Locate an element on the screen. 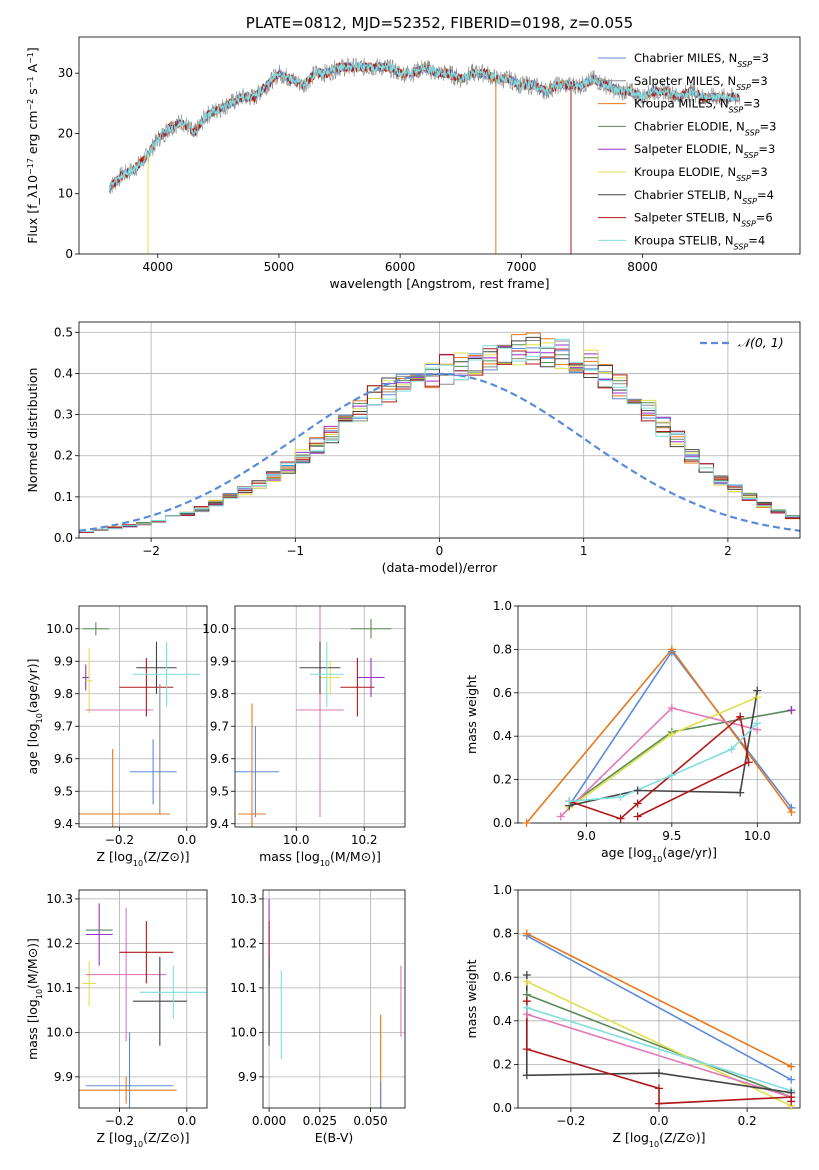 The image size is (819, 1170). histogram-salpeter_stelib is located at coordinates (439, 440).